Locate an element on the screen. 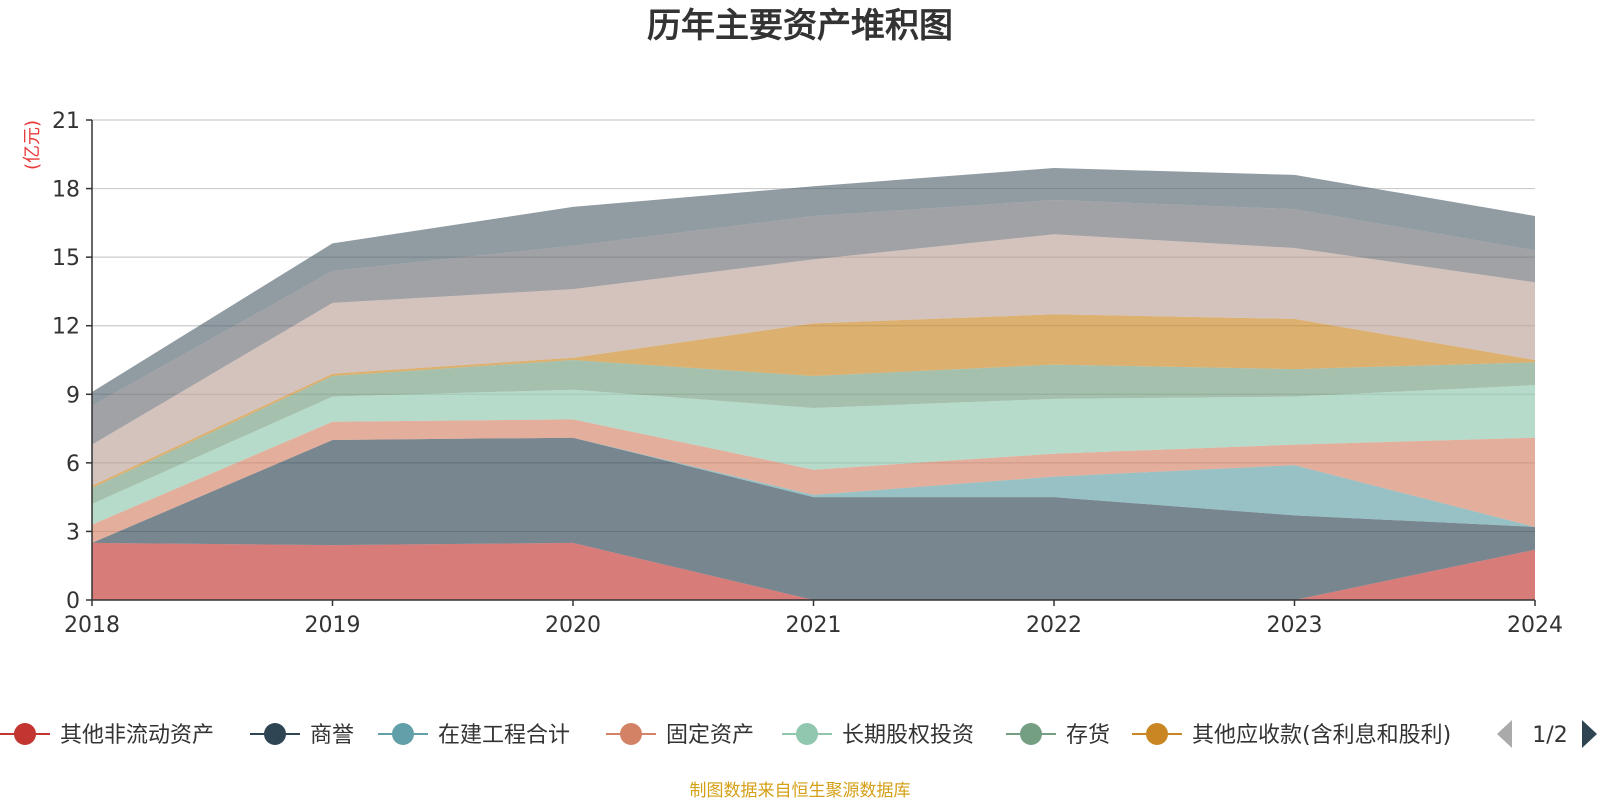 This screenshot has height=800, width=1600. legend: 其他非流动资产 商誉 在建工程合计 固定资产 长期股权投资 存货 其他应收款(含利息和股利) is located at coordinates (725, 735).